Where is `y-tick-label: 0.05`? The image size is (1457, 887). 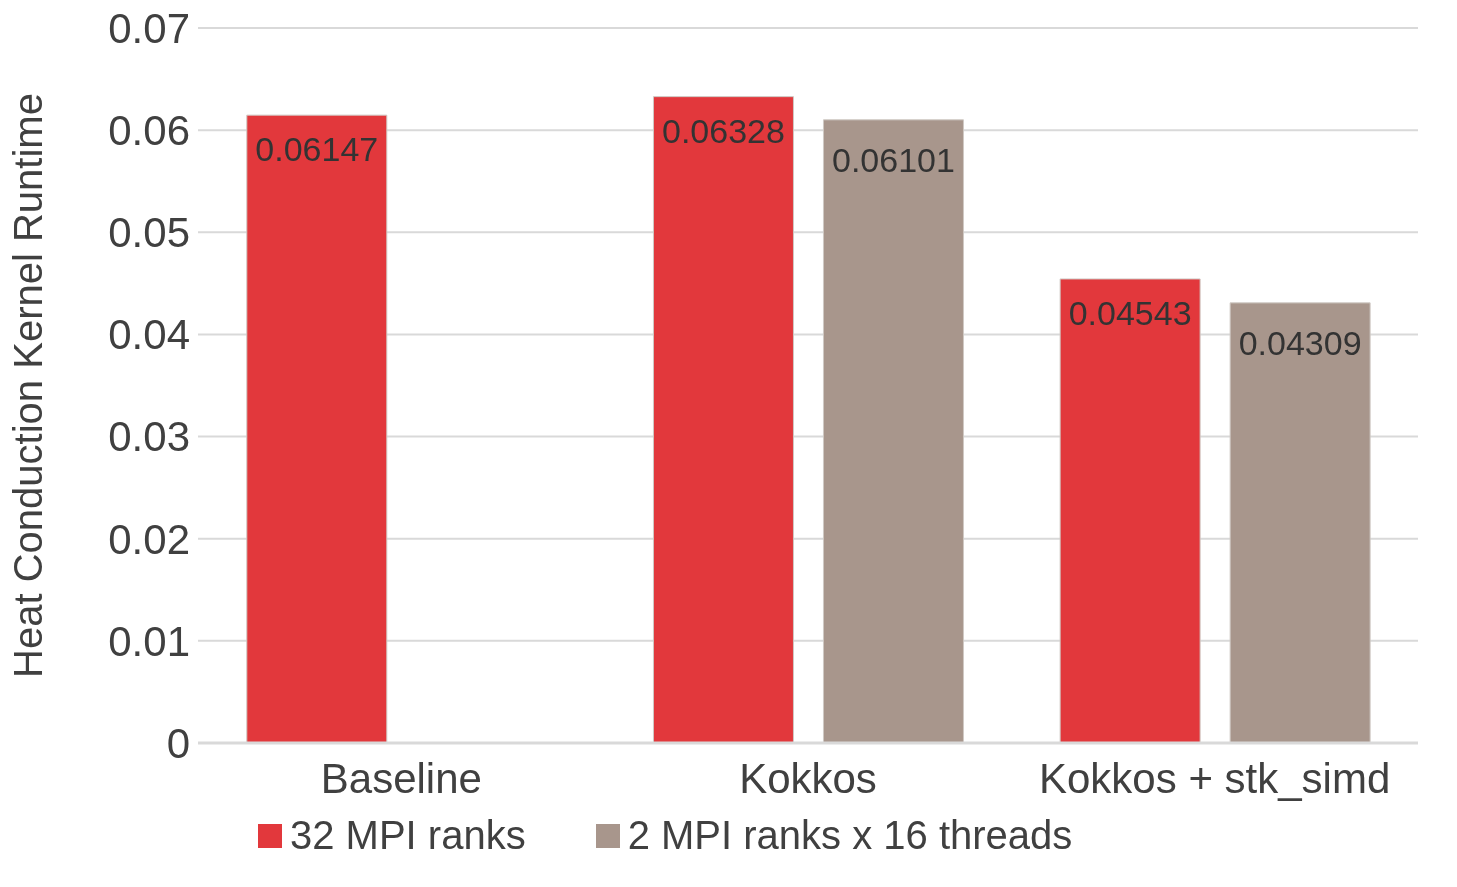
y-tick-label: 0.05 is located at coordinates (149, 233).